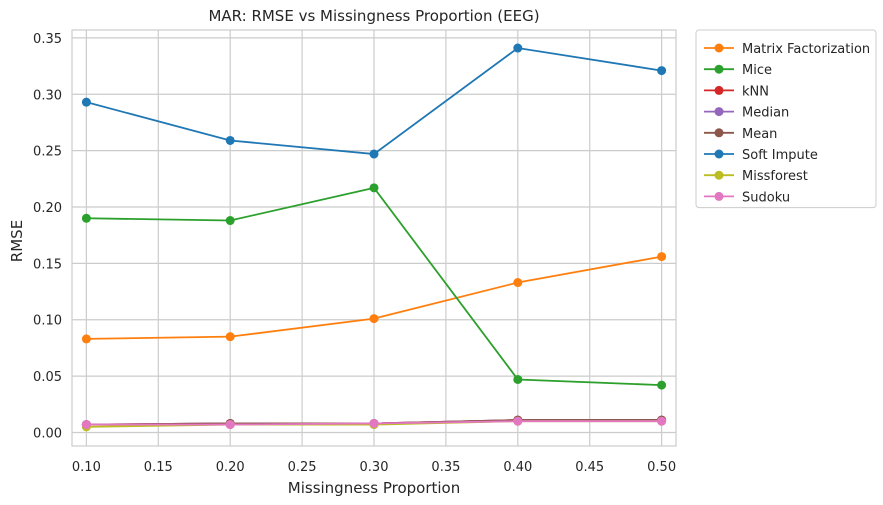 Image resolution: width=883 pixels, height=505 pixels. I want to click on legend-item: Matrix Factorization, so click(787, 49).